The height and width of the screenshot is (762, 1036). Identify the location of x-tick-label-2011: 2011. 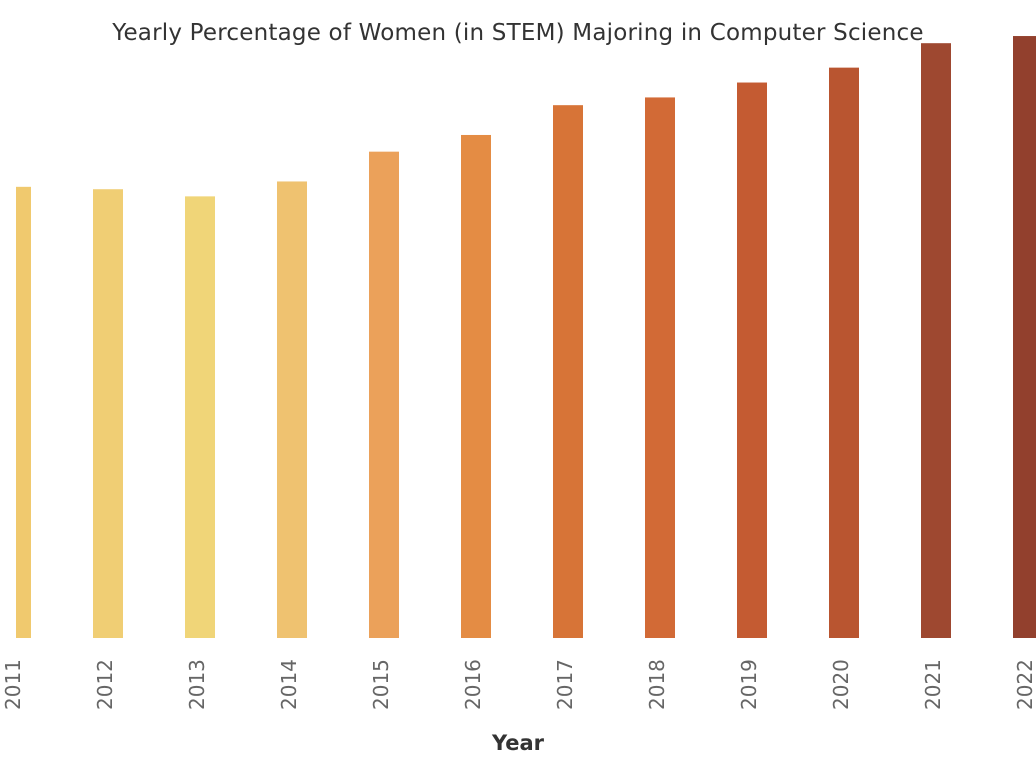
(13, 684).